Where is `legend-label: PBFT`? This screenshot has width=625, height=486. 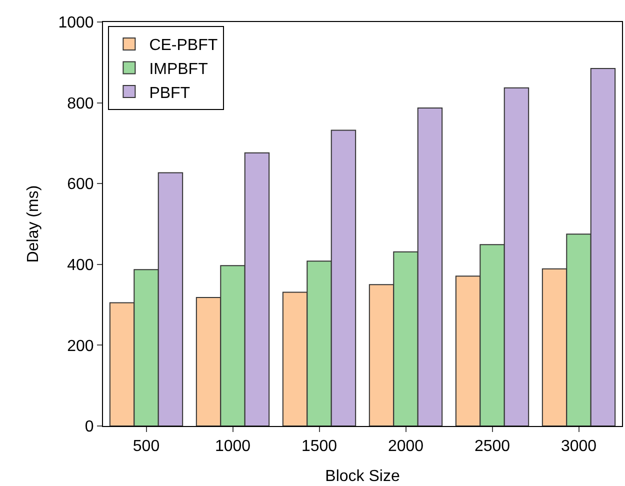
legend-label: PBFT is located at coordinates (169, 93).